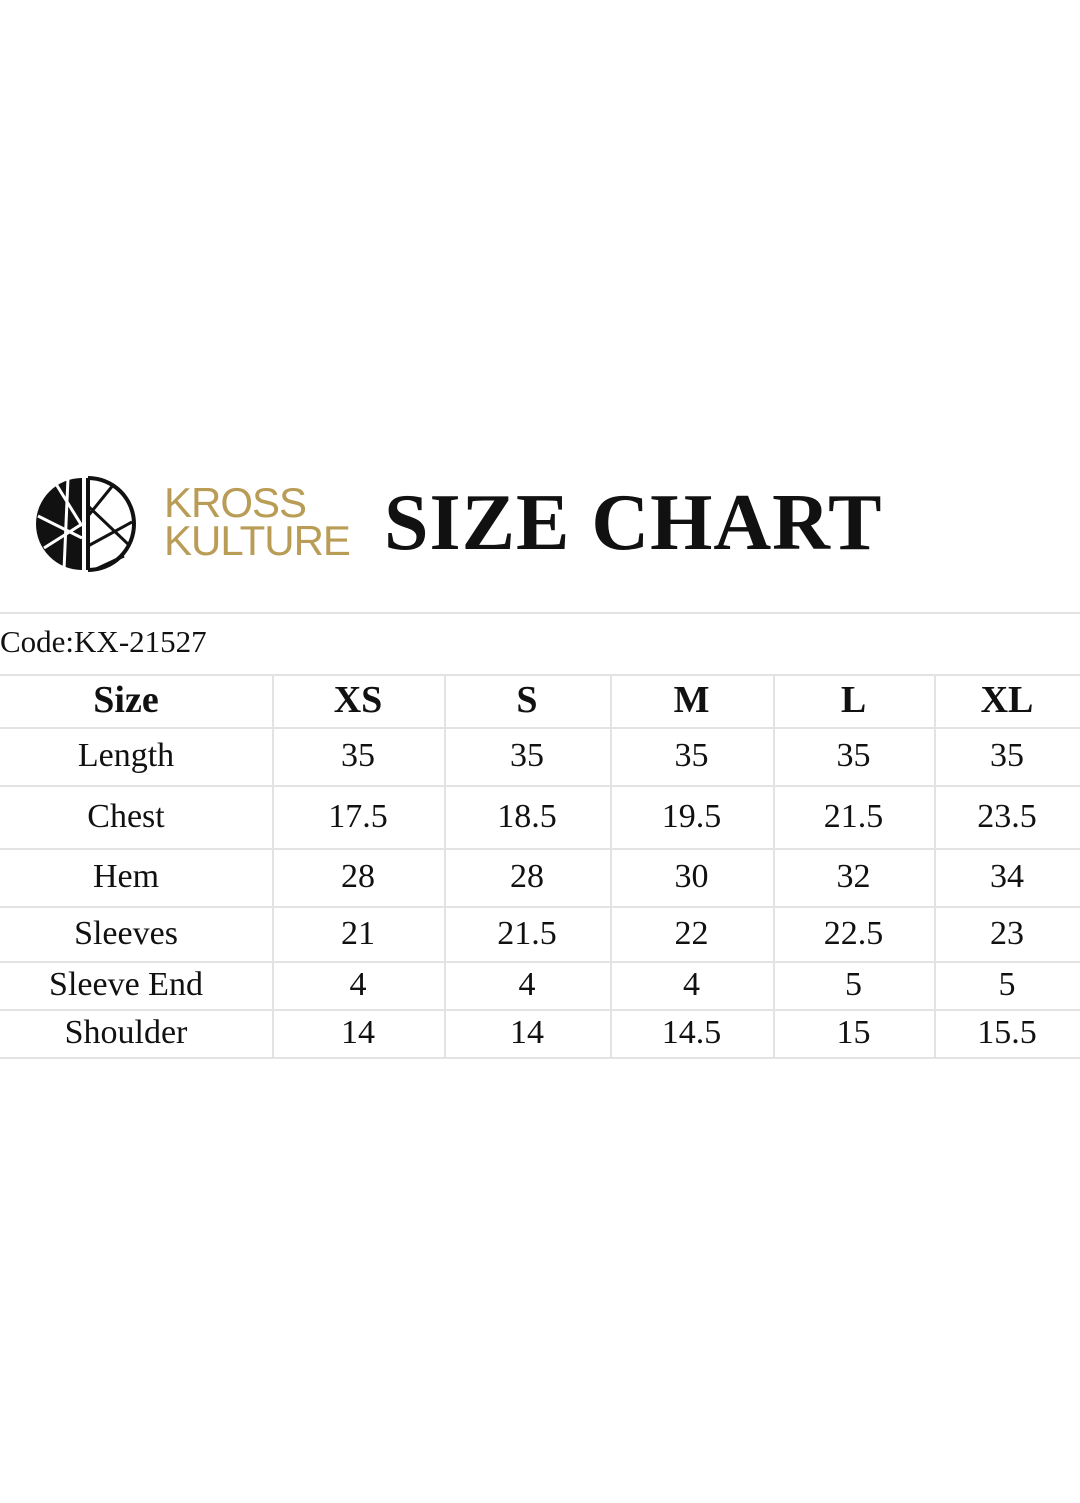  I want to click on column-header: Size, so click(126, 700).